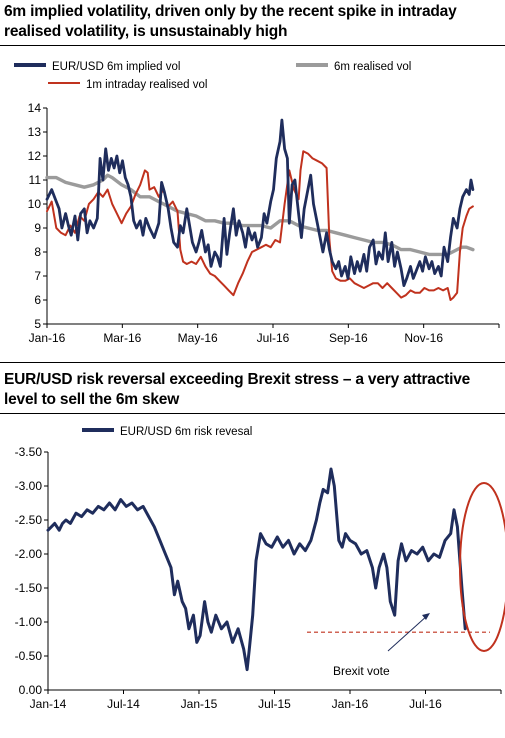 This screenshot has width=505, height=738. I want to click on x-tick-label: Mar-16, so click(122, 338).